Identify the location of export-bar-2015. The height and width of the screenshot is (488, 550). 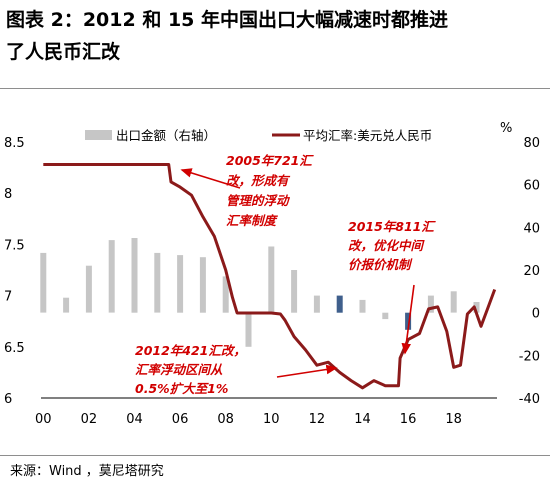
(385, 316).